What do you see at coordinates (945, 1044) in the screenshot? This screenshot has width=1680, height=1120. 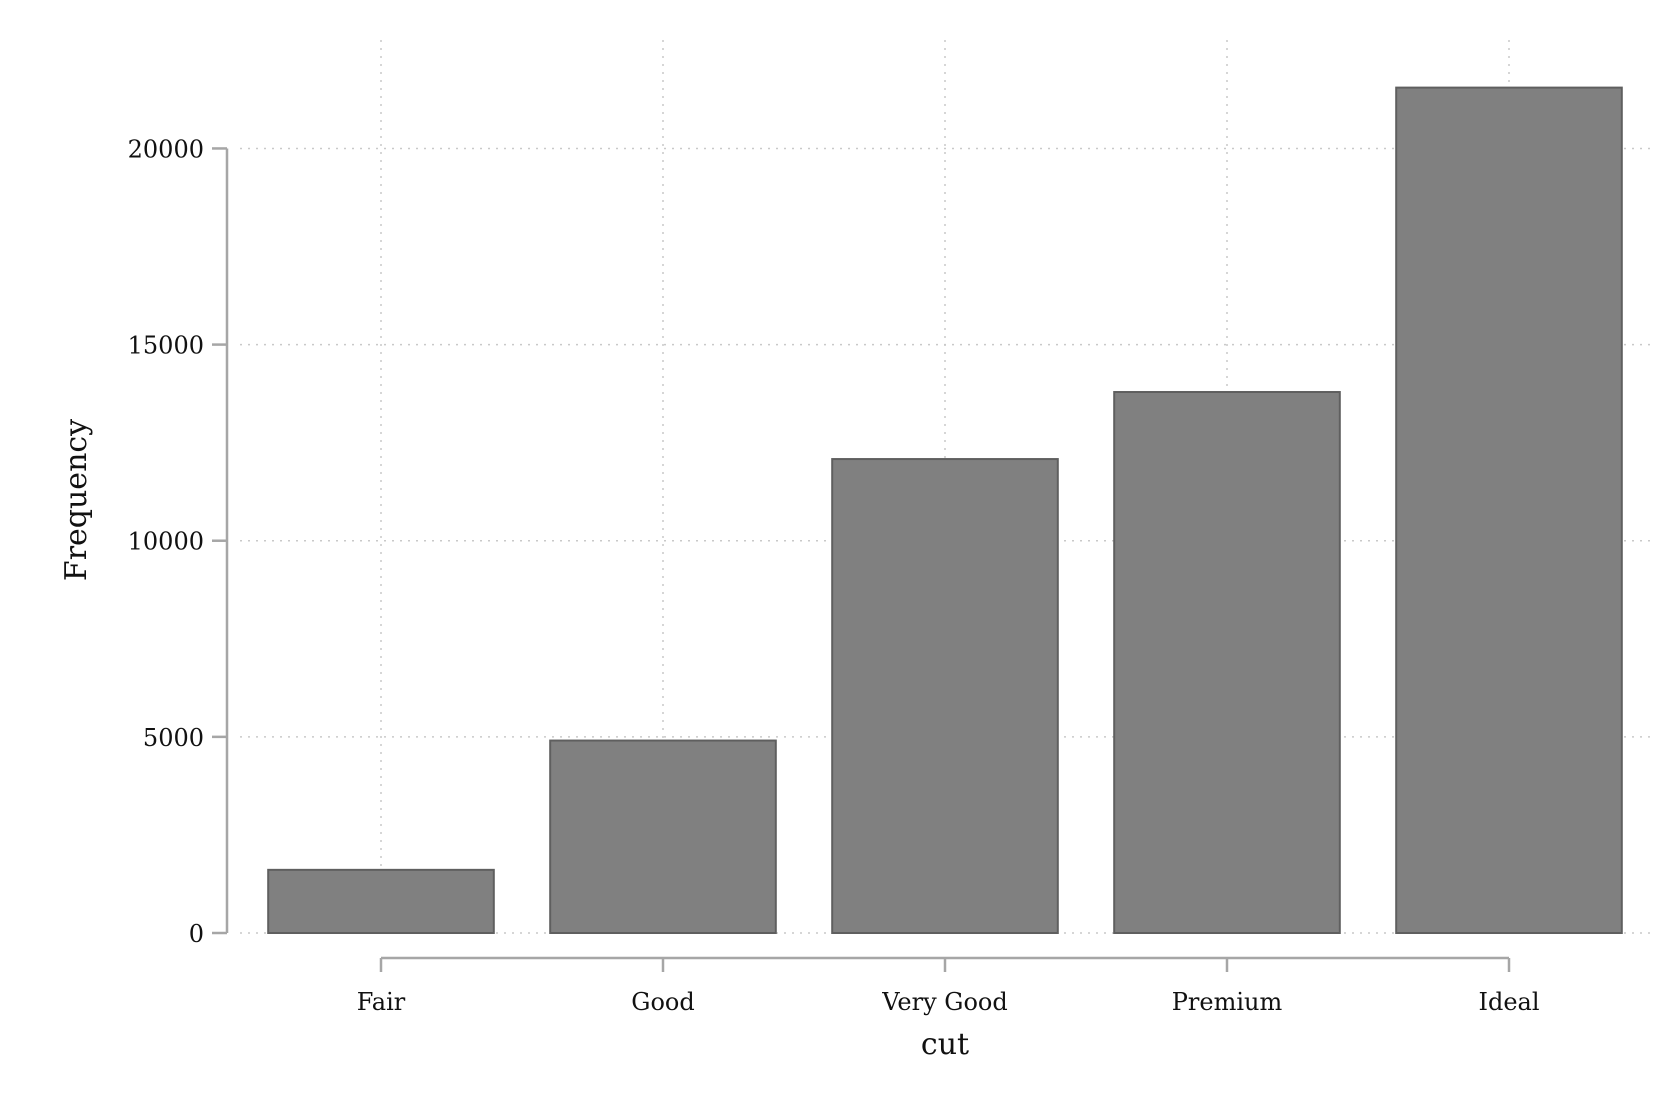 I see `x-axis-title: cut` at bounding box center [945, 1044].